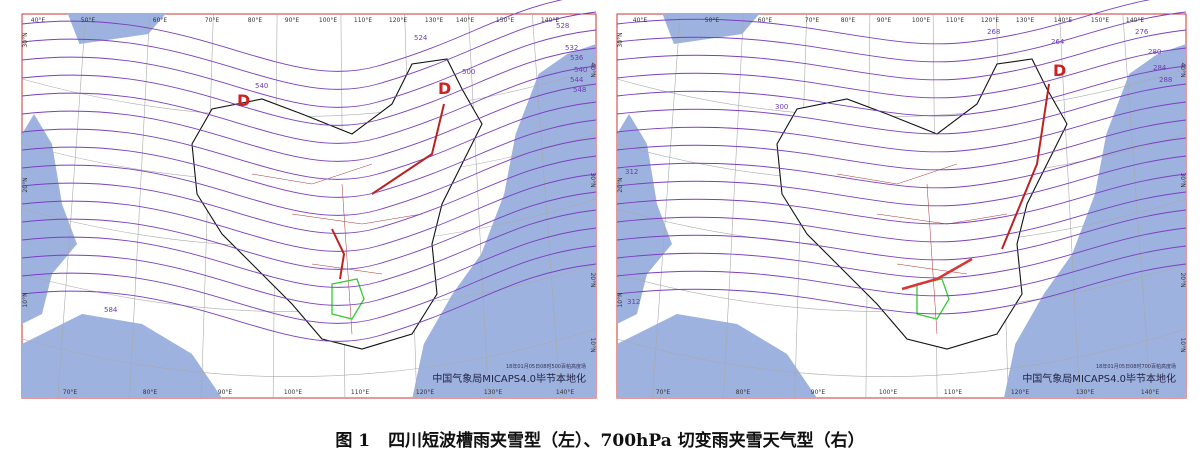 This screenshot has width=1200, height=473. What do you see at coordinates (421, 38) in the screenshot?
I see `contour-label: 524` at bounding box center [421, 38].